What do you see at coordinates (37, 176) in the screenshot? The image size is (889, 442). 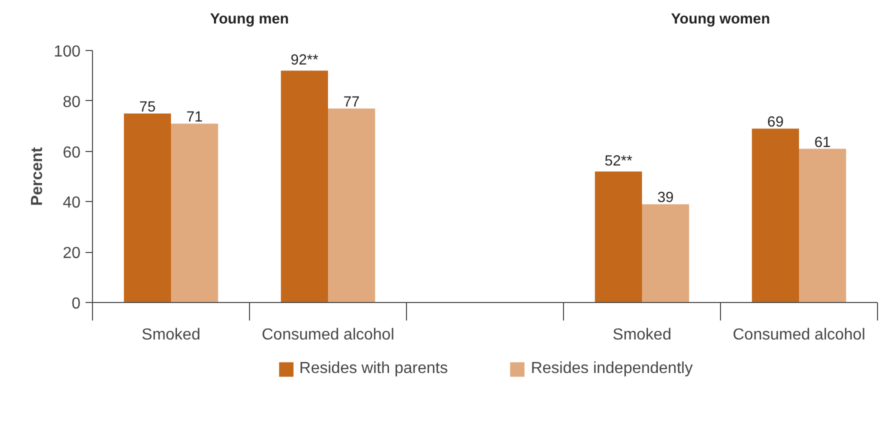 I see `y-axis-title: Percent` at bounding box center [37, 176].